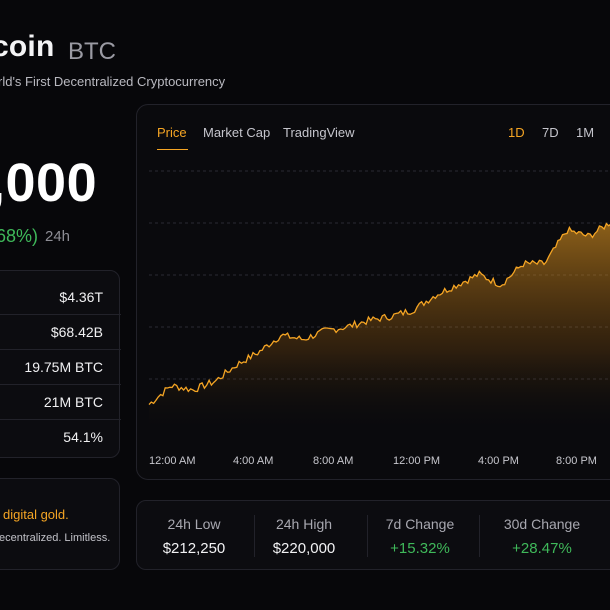 The image size is (610, 610). What do you see at coordinates (83, 437) in the screenshot?
I see `stat-value: 54.1%` at bounding box center [83, 437].